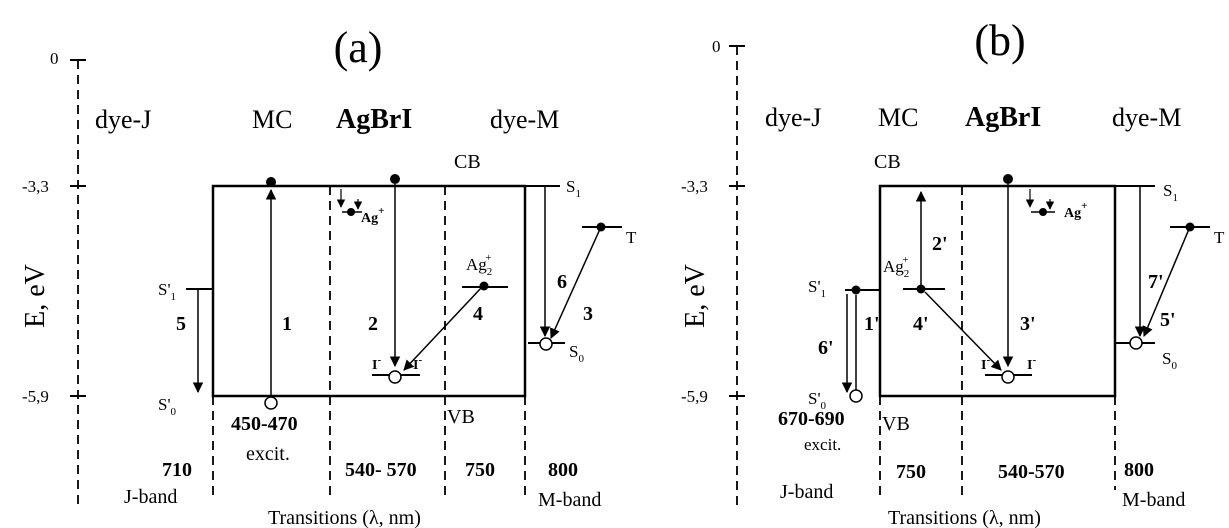 Image resolution: width=1229 pixels, height=528 pixels. What do you see at coordinates (806, 492) in the screenshot?
I see `j-band-label-b: J-band` at bounding box center [806, 492].